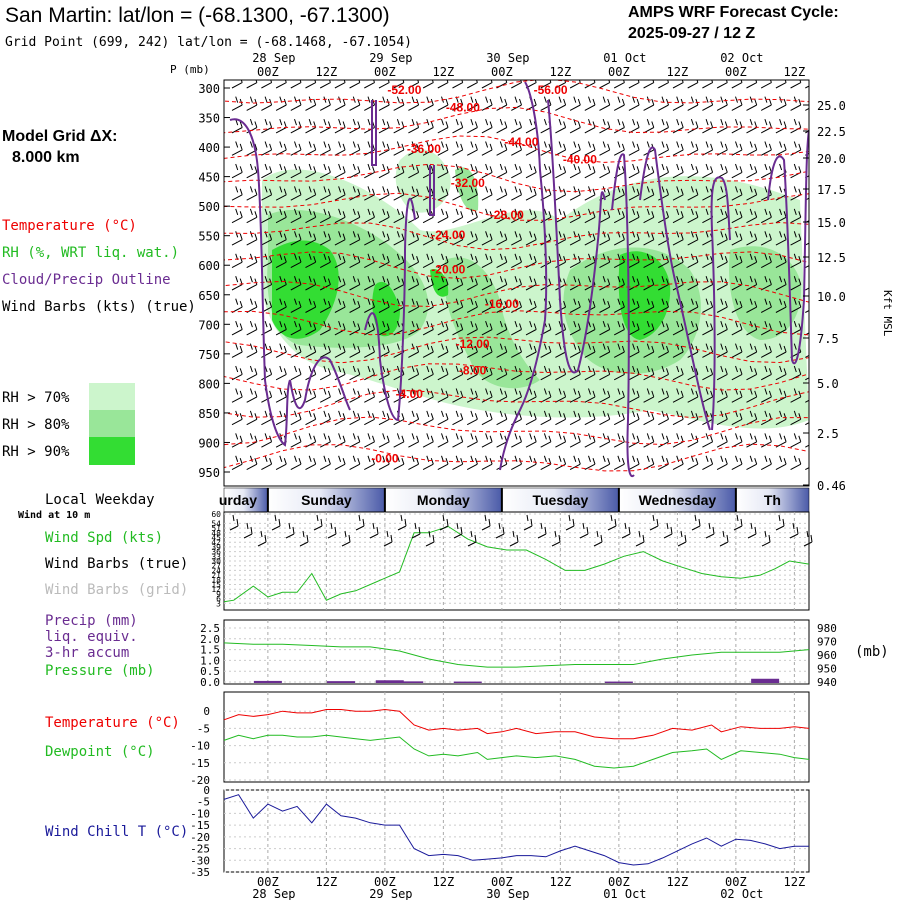 The width and height of the screenshot is (900, 900). Describe the element at coordinates (238, 500) in the screenshot. I see `weekday-label: urday` at that location.